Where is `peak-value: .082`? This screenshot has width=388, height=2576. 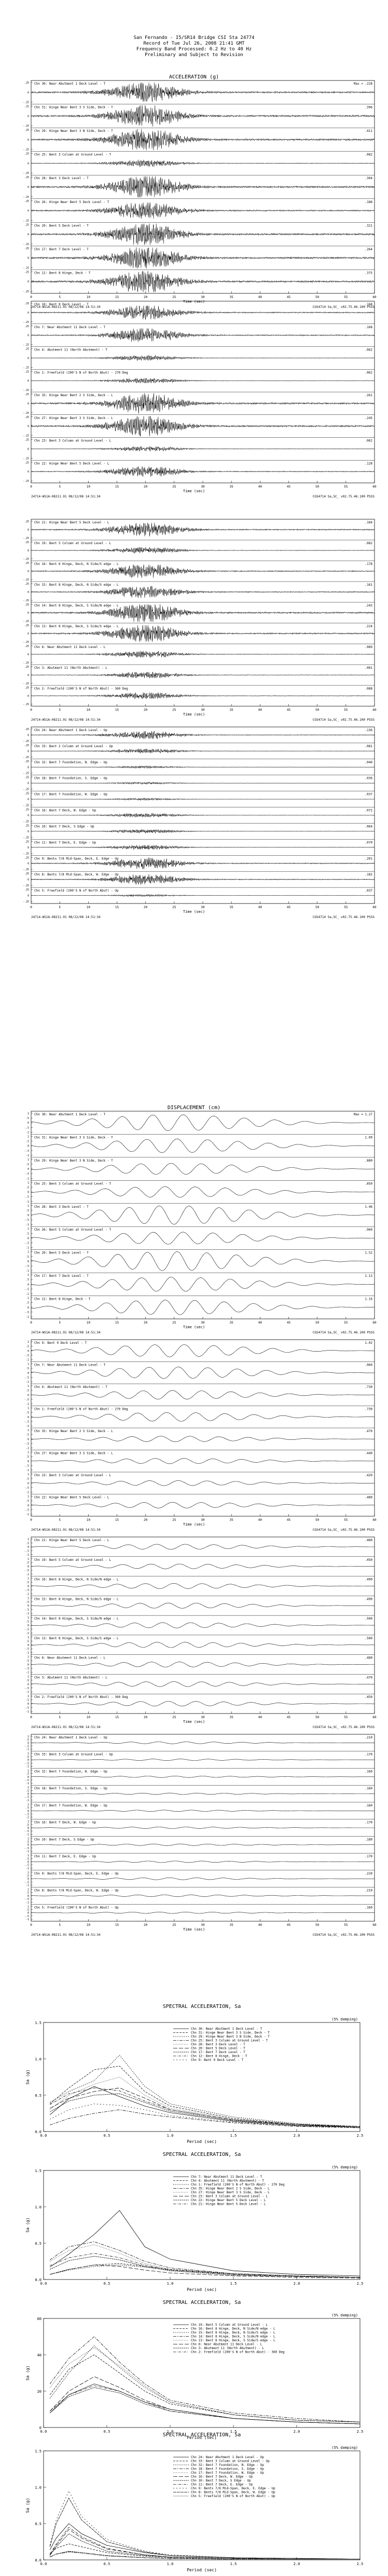
peak-value: .082 is located at coordinates (369, 155).